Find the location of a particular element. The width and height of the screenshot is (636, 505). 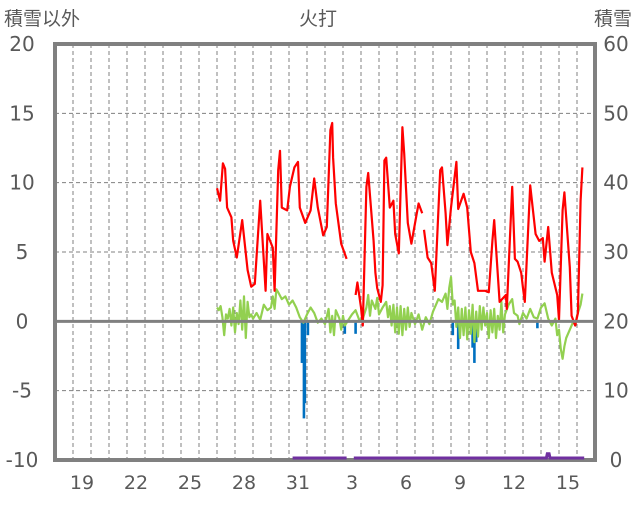

left-axis-ticks: 20 15 10 5 0 -5 -10 is located at coordinates (22, 252).